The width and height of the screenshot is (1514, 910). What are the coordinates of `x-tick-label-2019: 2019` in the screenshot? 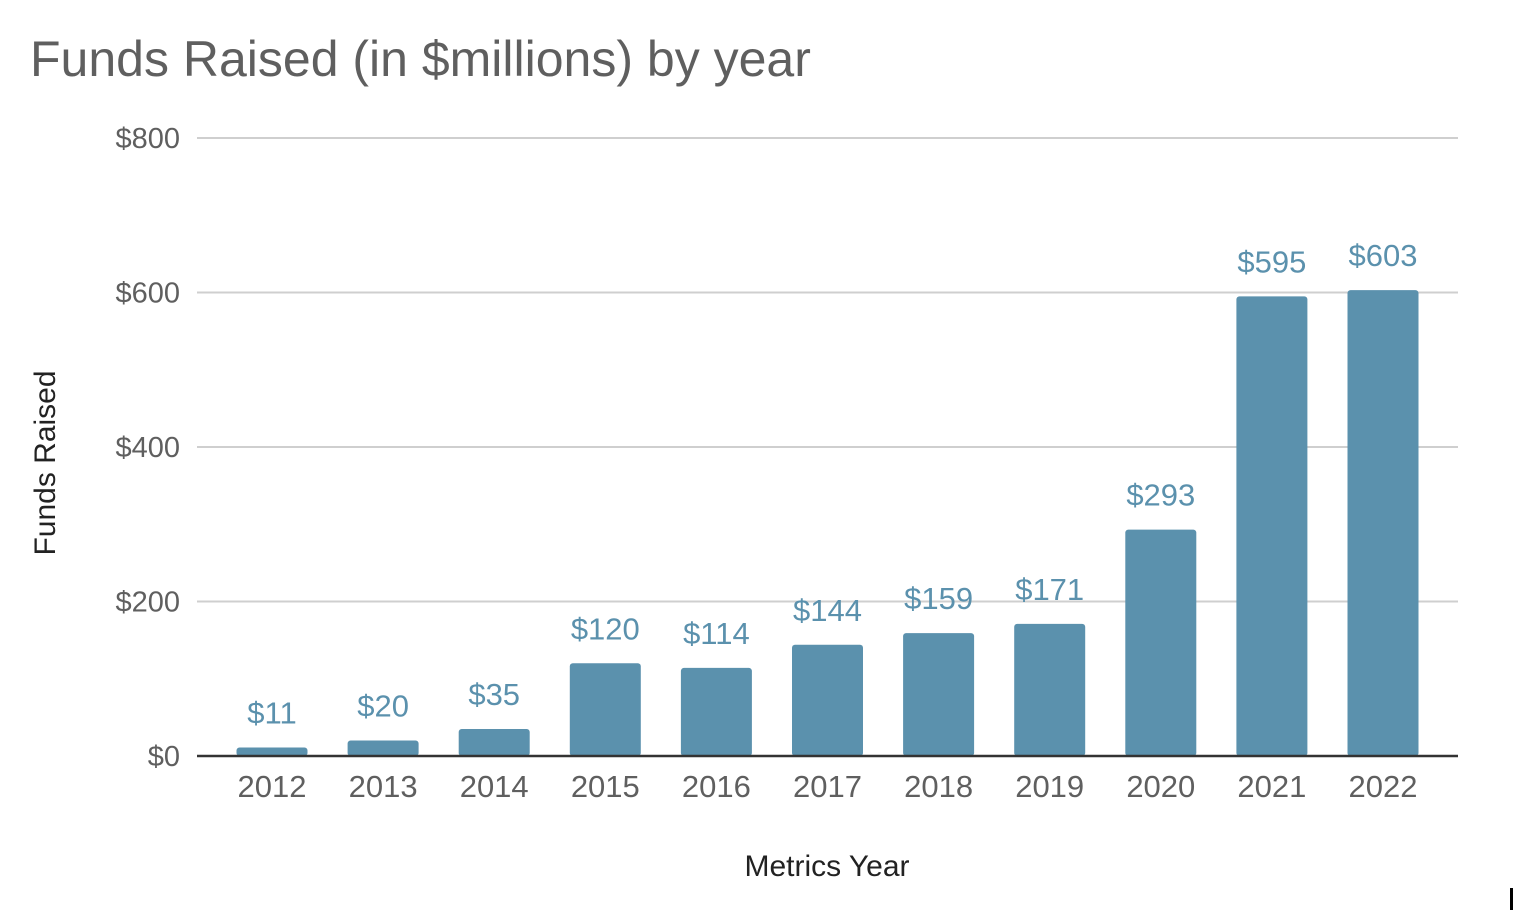 It's located at (1049, 786).